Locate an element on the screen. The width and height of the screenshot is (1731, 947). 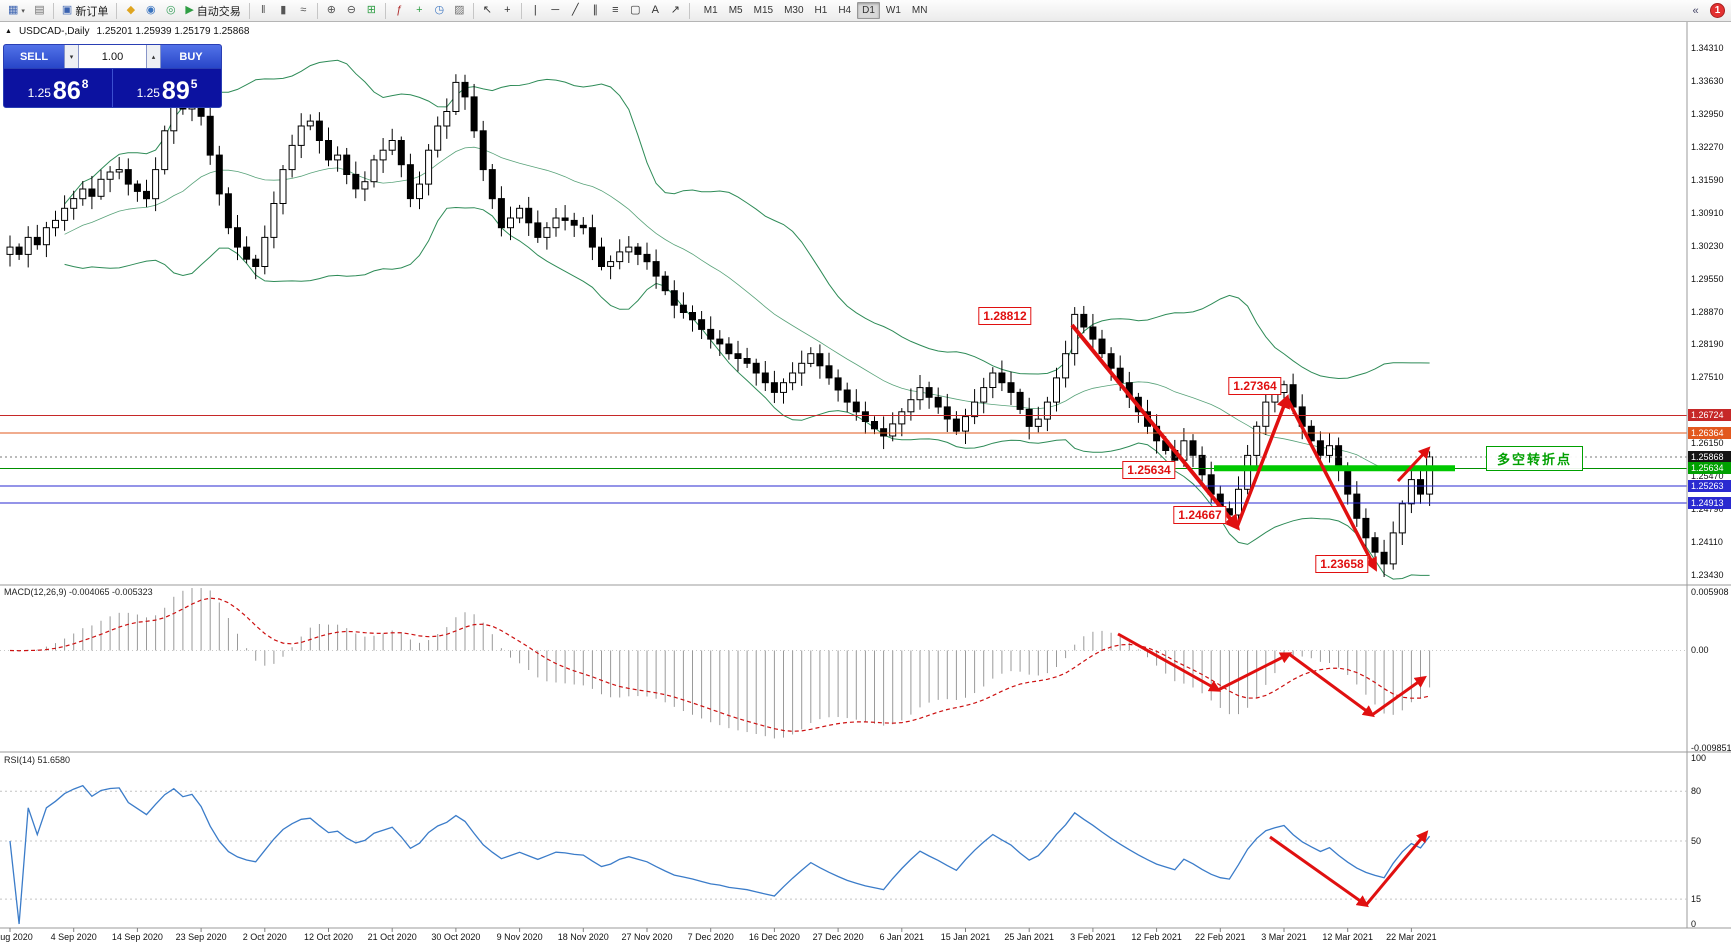
new-chart-button: ▦ ▾ is located at coordinates (16, 11).